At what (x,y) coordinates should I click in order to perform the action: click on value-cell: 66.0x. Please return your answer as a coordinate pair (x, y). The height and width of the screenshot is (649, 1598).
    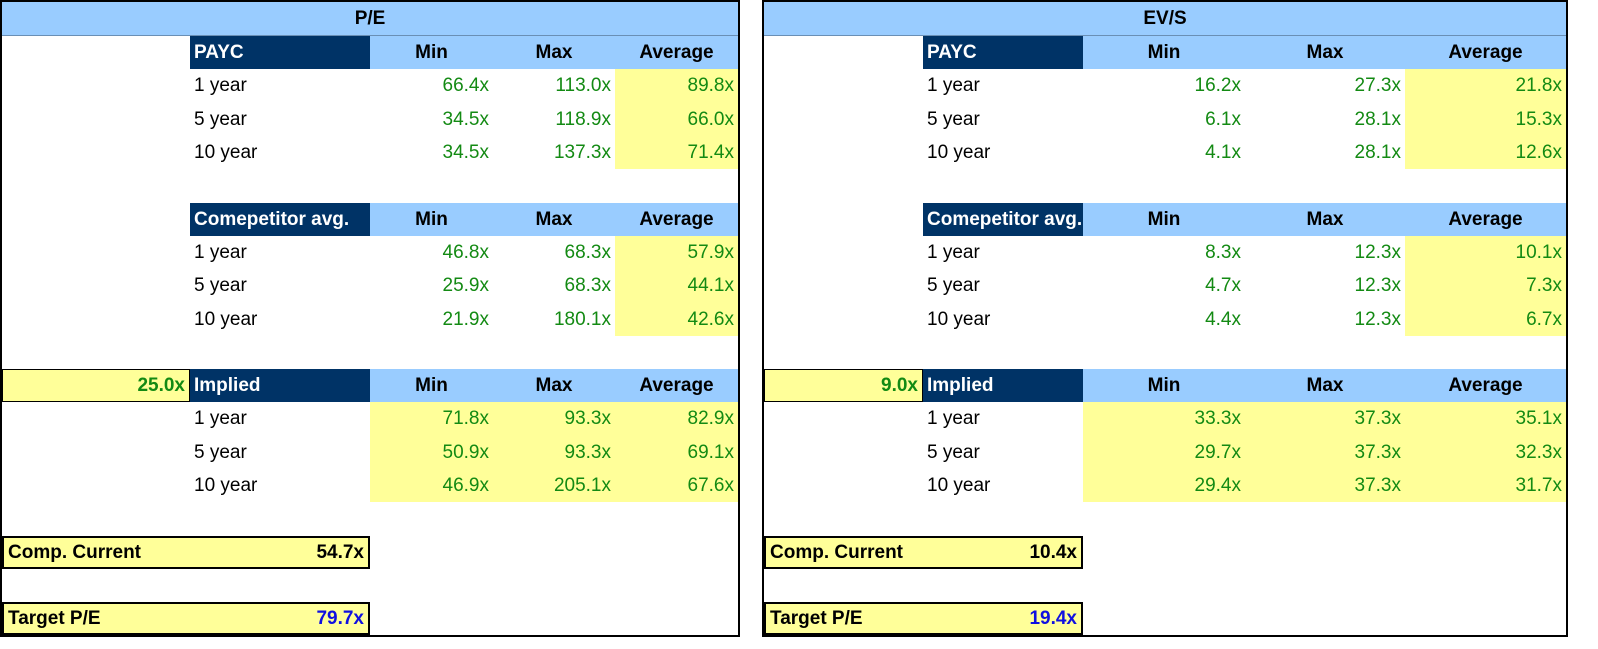
    Looking at the image, I should click on (676, 119).